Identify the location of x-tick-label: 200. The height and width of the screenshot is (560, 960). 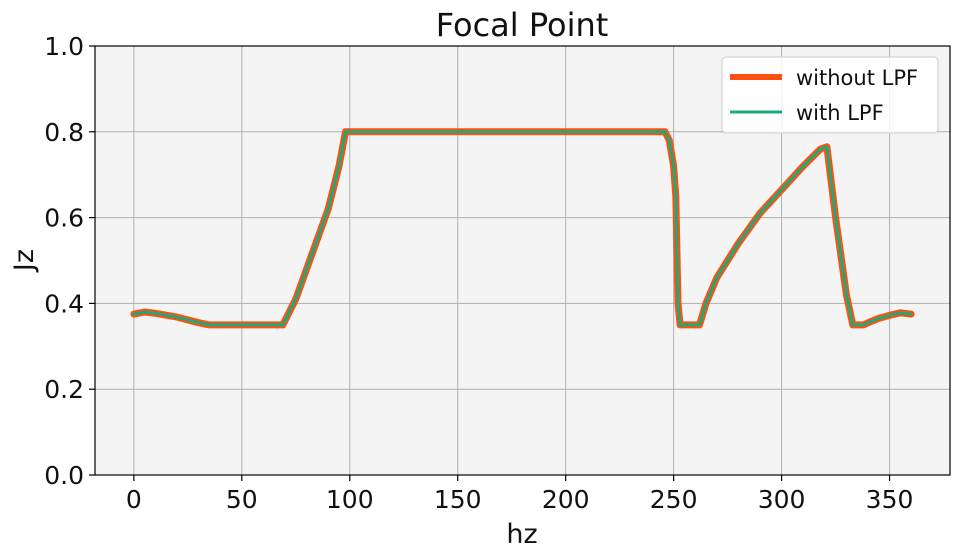
(566, 499).